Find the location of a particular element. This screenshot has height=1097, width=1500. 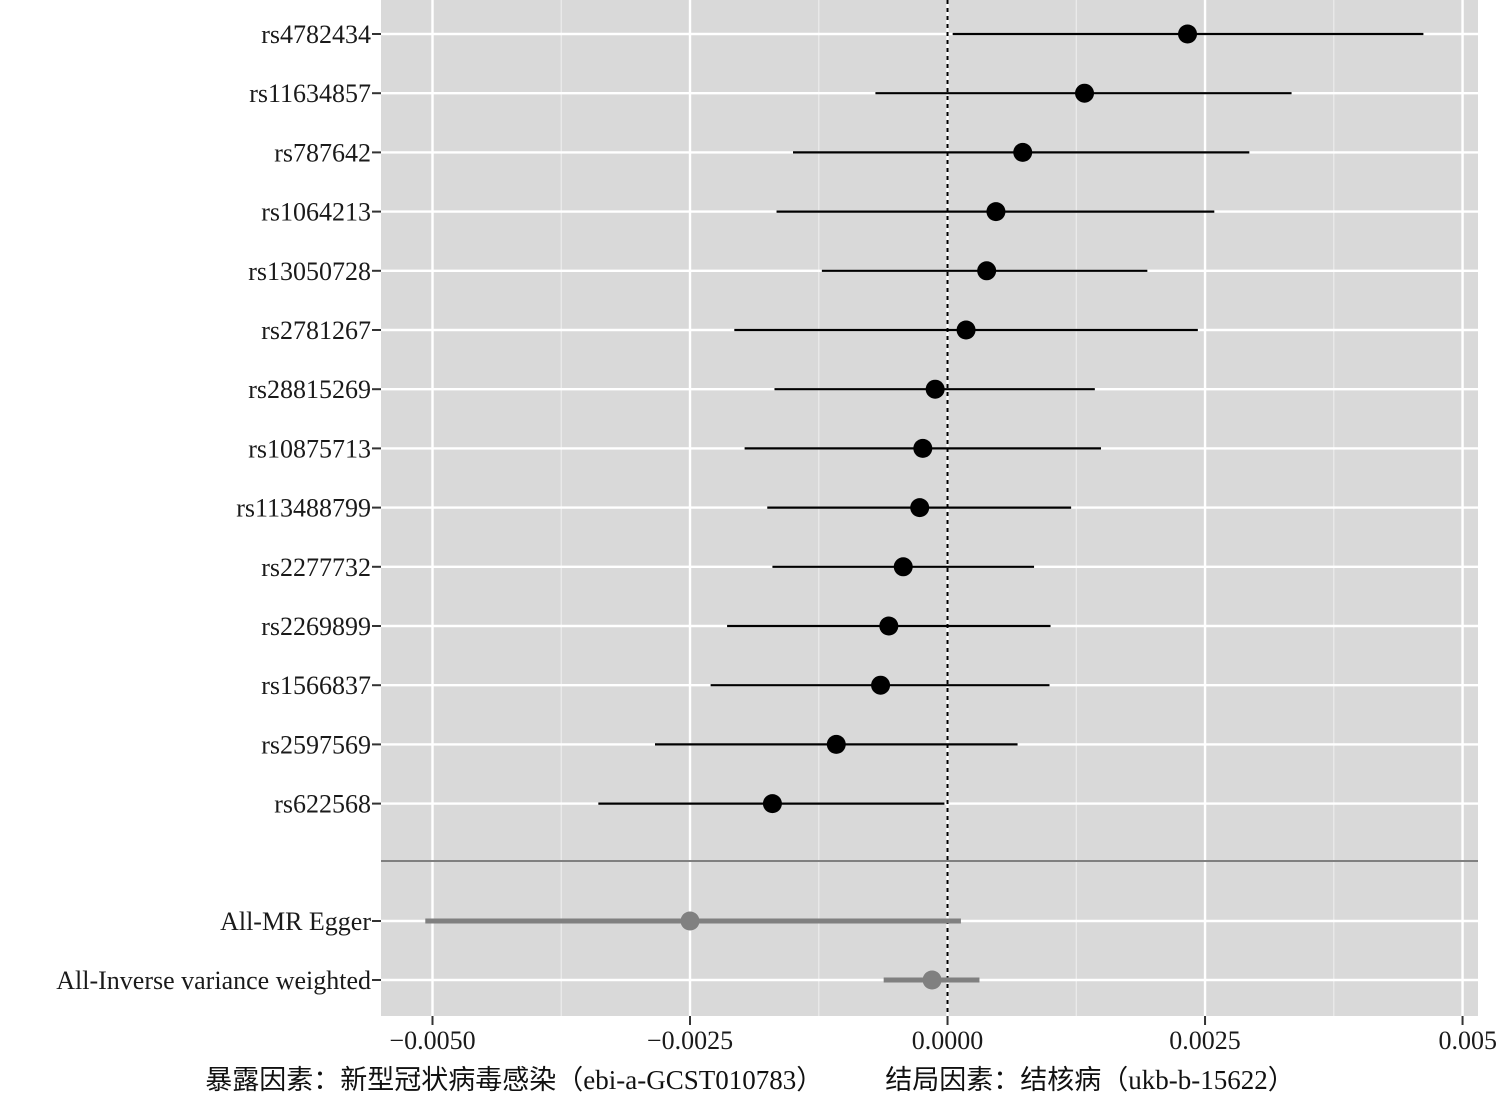

snp-label: rs2597569 is located at coordinates (316, 744).